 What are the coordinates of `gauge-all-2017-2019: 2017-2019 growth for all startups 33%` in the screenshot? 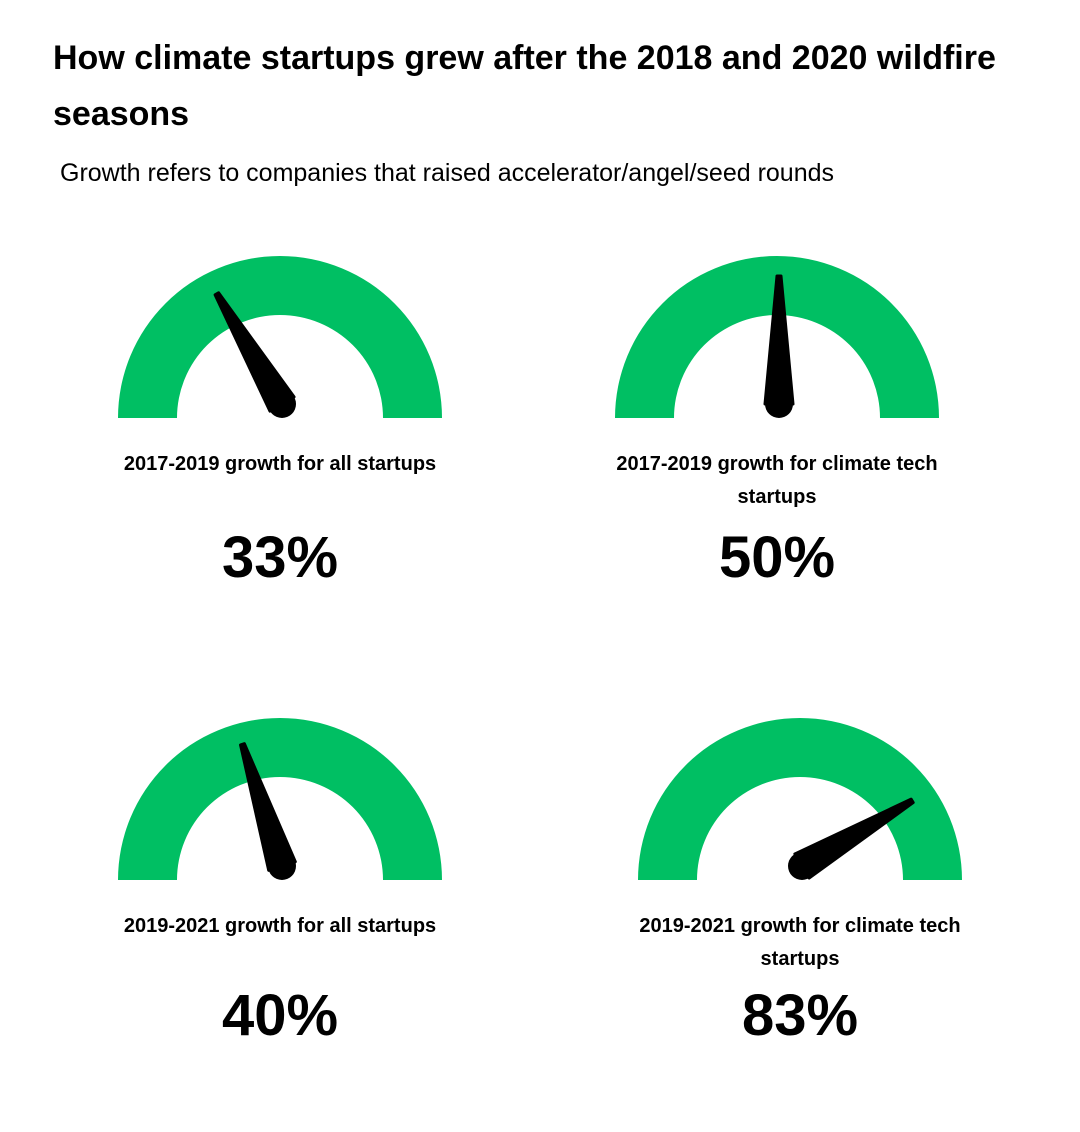 It's located at (280, 455).